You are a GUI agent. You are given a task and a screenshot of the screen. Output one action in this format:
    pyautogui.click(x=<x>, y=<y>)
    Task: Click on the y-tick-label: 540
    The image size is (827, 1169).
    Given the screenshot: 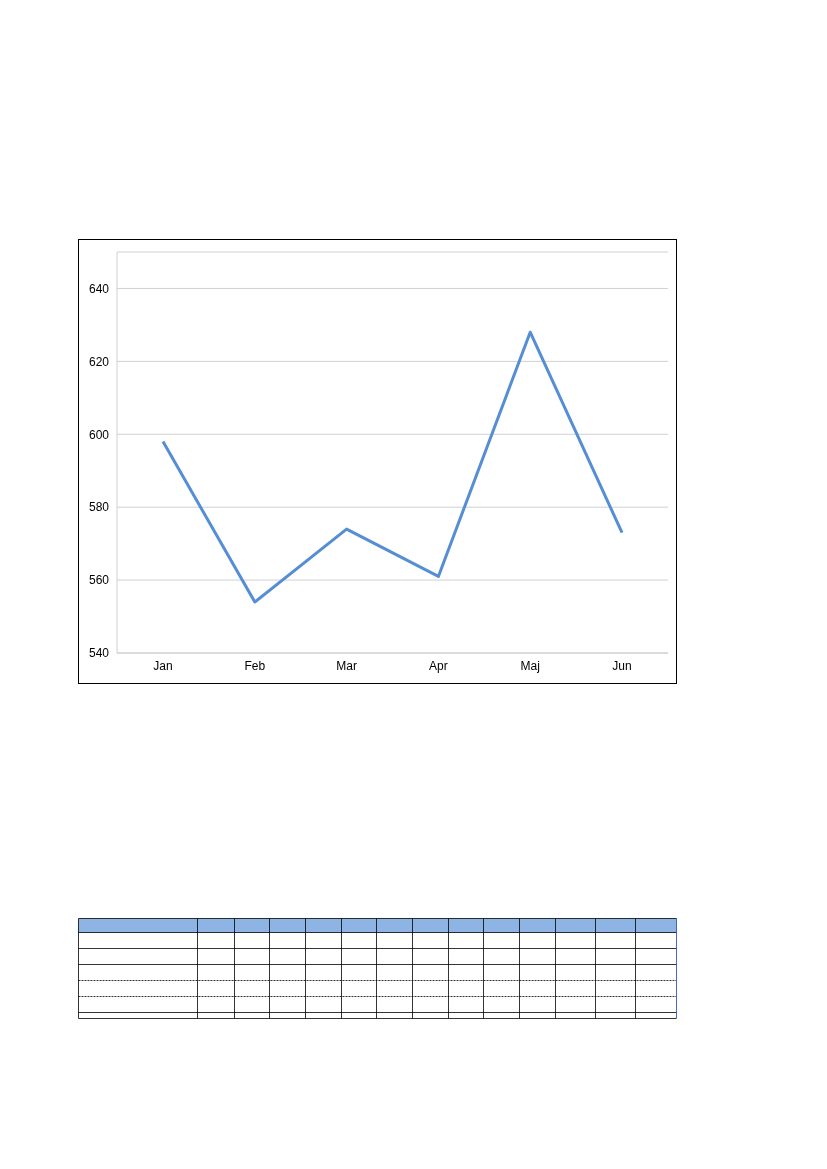 What is the action you would take?
    pyautogui.click(x=99, y=653)
    